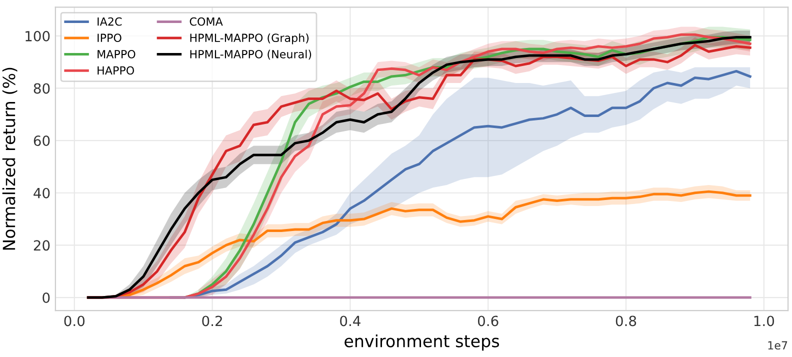 The height and width of the screenshot is (357, 792). Describe the element at coordinates (764, 321) in the screenshot. I see `x-tick-label: 1.0` at that location.